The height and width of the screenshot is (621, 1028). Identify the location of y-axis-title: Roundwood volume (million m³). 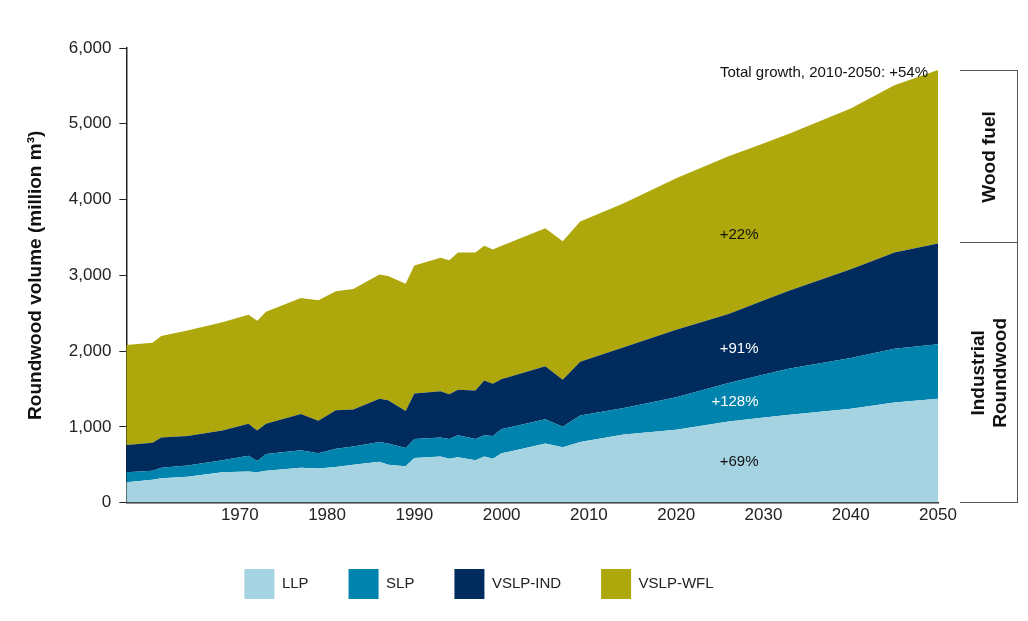
(34, 275).